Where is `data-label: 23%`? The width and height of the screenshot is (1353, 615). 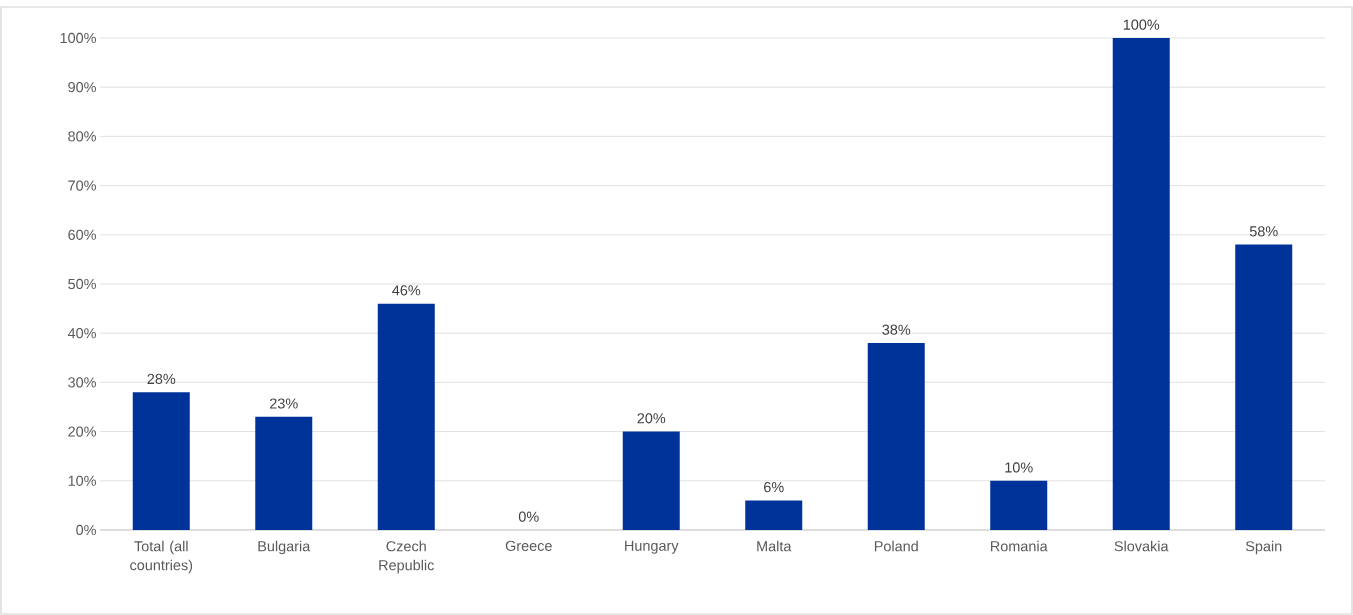 data-label: 23% is located at coordinates (284, 403).